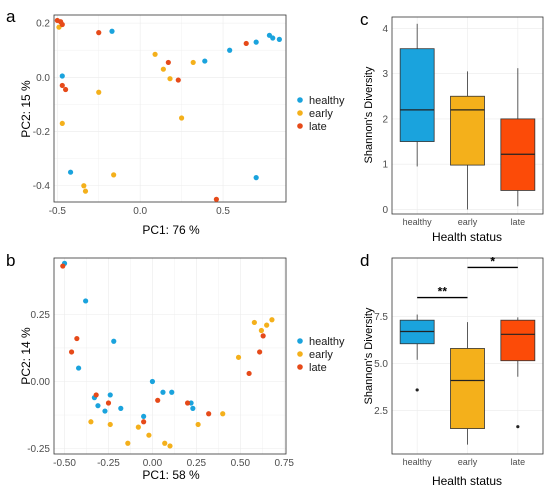 The width and height of the screenshot is (550, 486). What do you see at coordinates (381, 411) in the screenshot?
I see `y-tick-label: 2.5` at bounding box center [381, 411].